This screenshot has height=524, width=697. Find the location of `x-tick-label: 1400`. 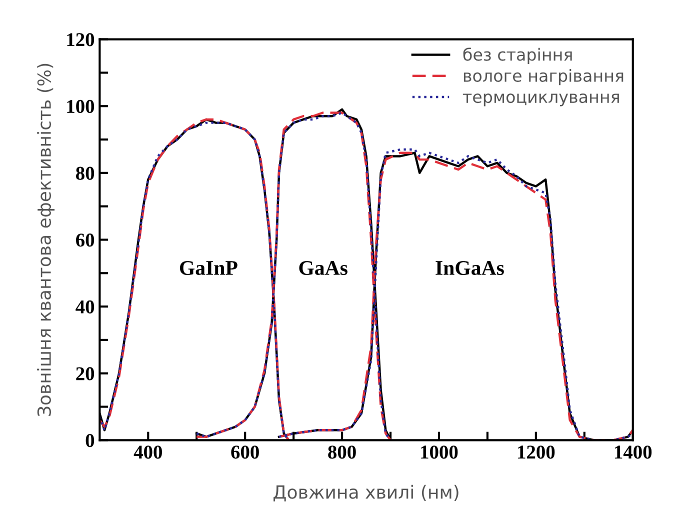

x-tick-label: 1400 is located at coordinates (633, 452).